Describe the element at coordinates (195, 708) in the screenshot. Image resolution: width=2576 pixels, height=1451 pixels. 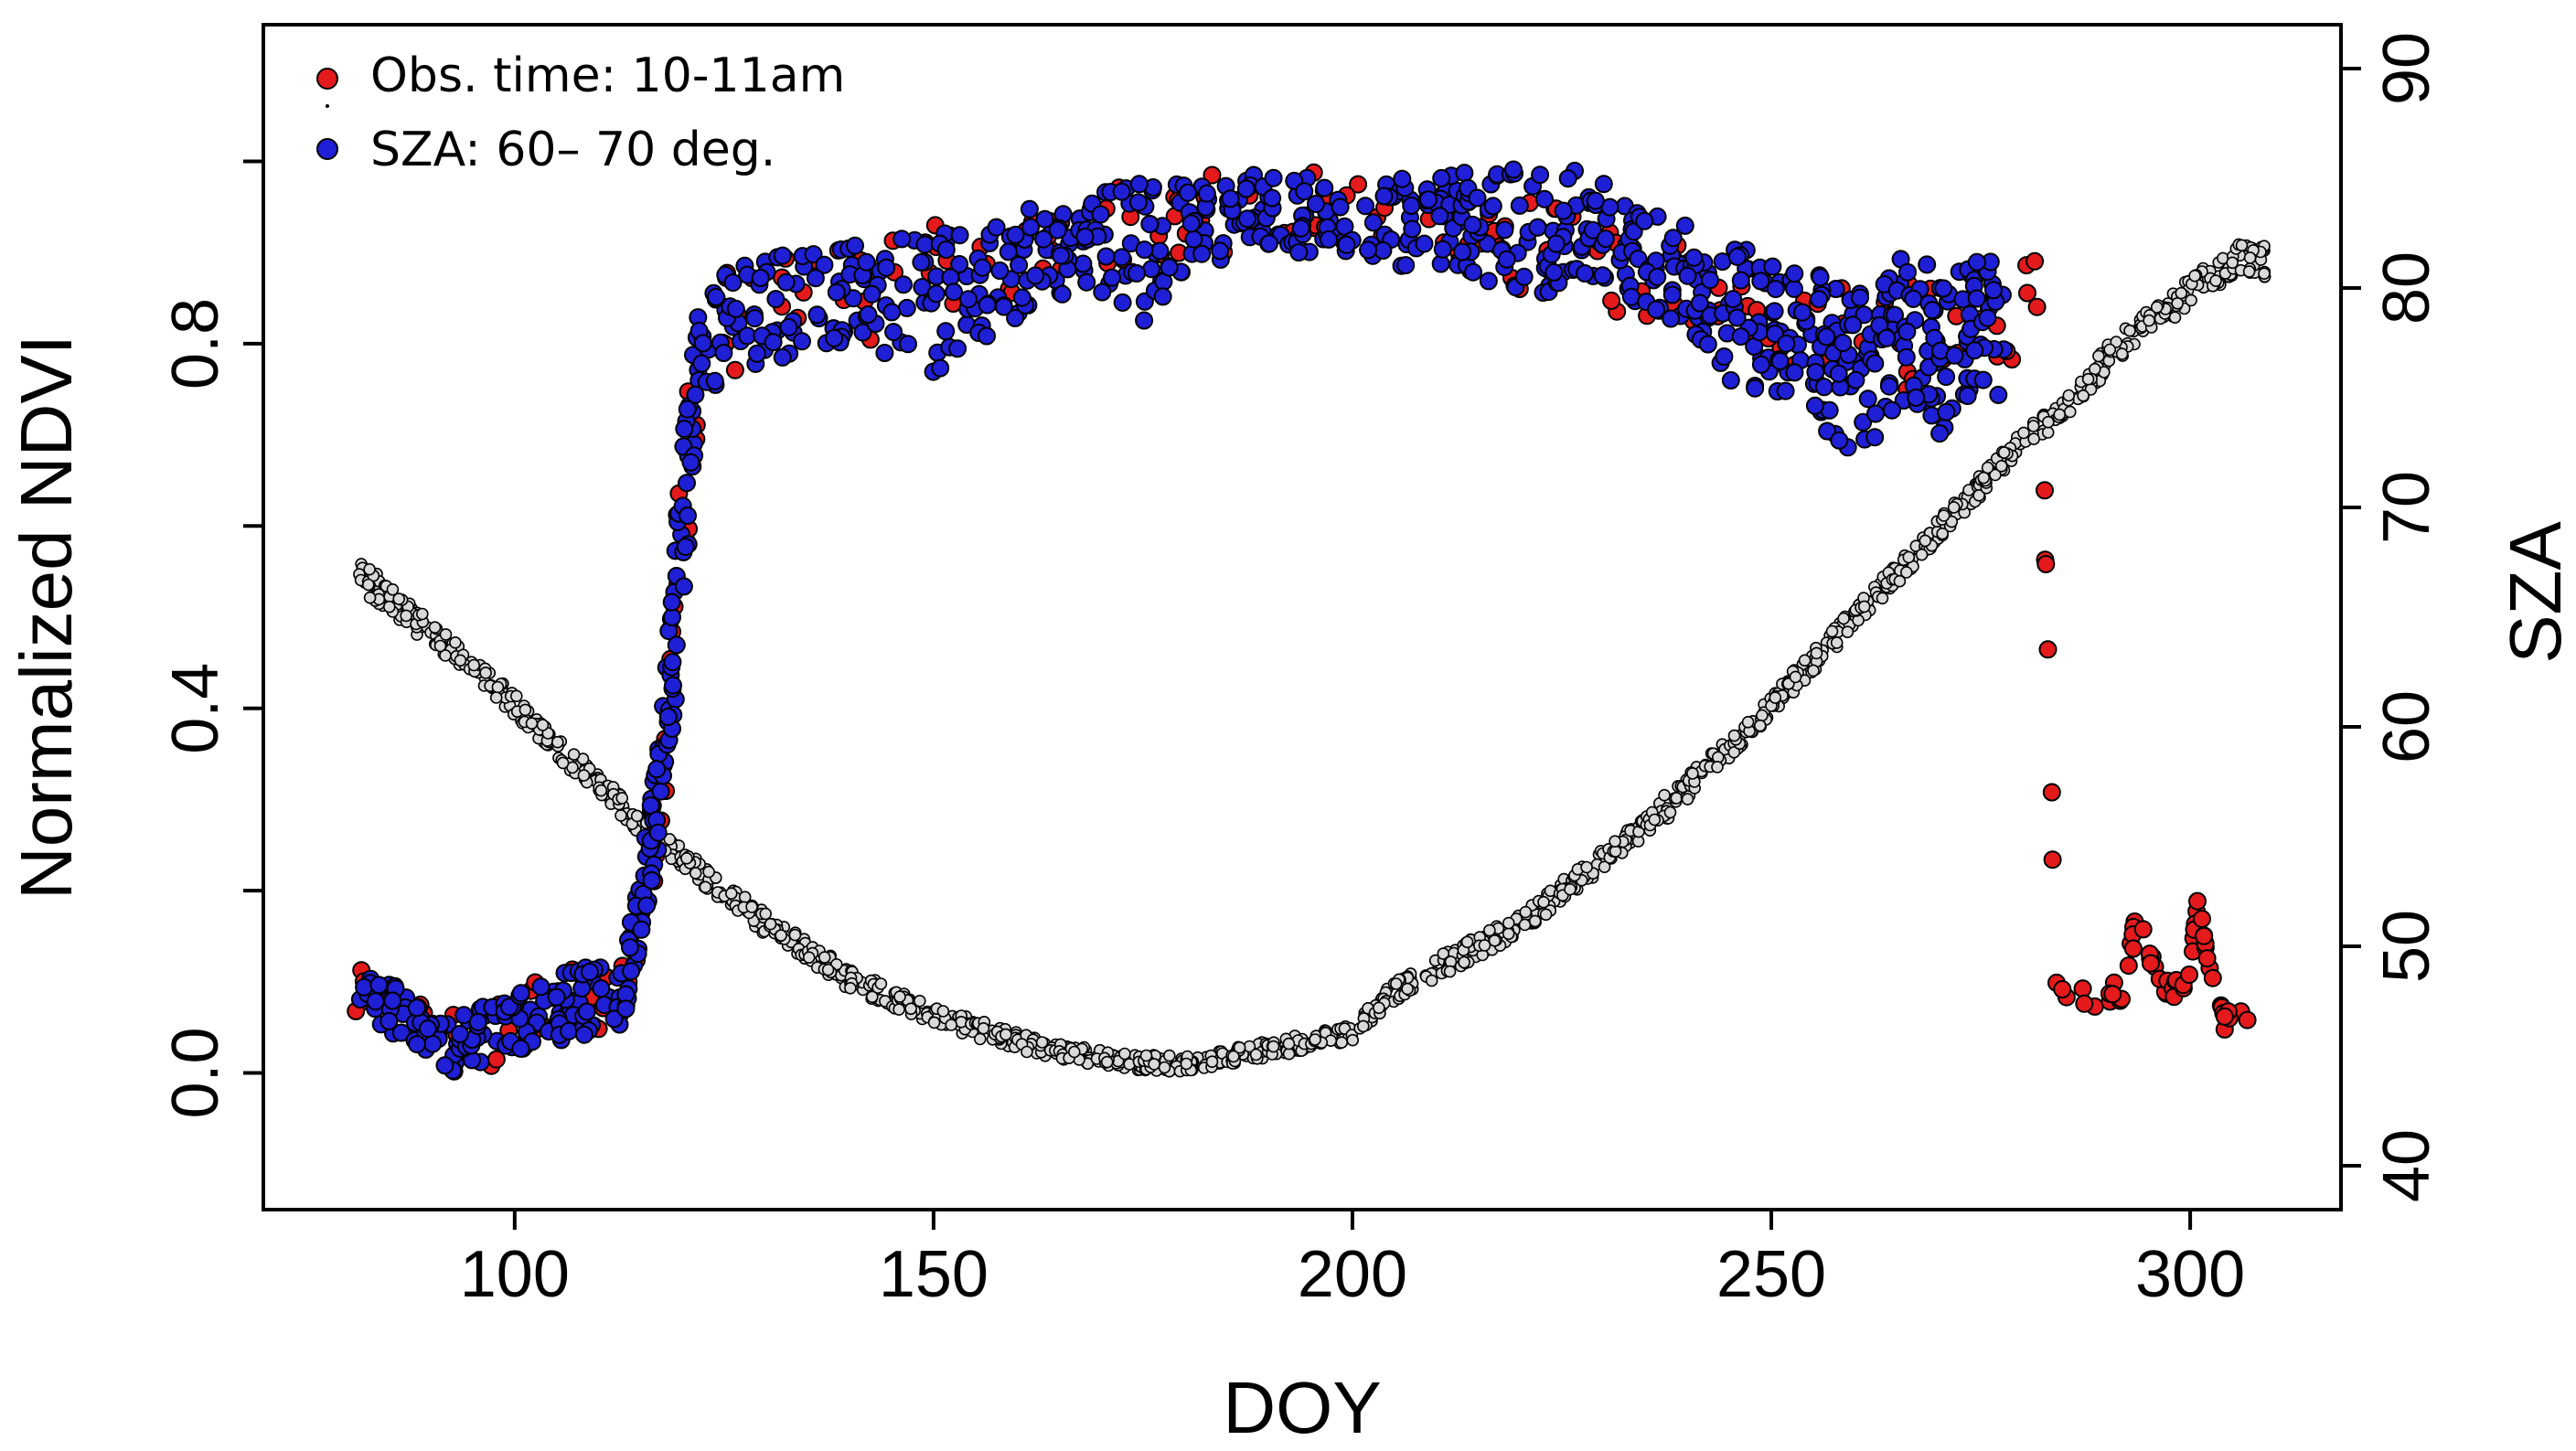
I see `y-tick-label: 0.4` at that location.